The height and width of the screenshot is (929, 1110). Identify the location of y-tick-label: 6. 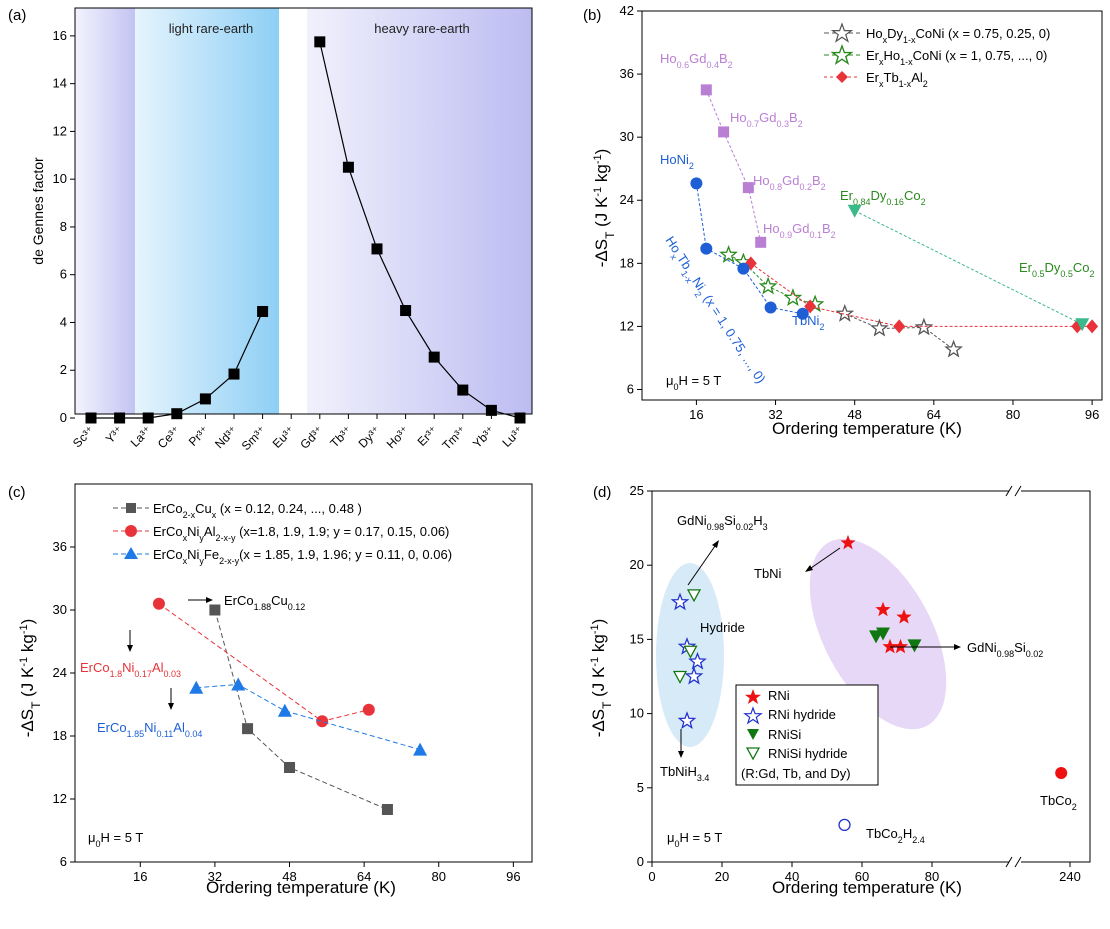
(63, 274).